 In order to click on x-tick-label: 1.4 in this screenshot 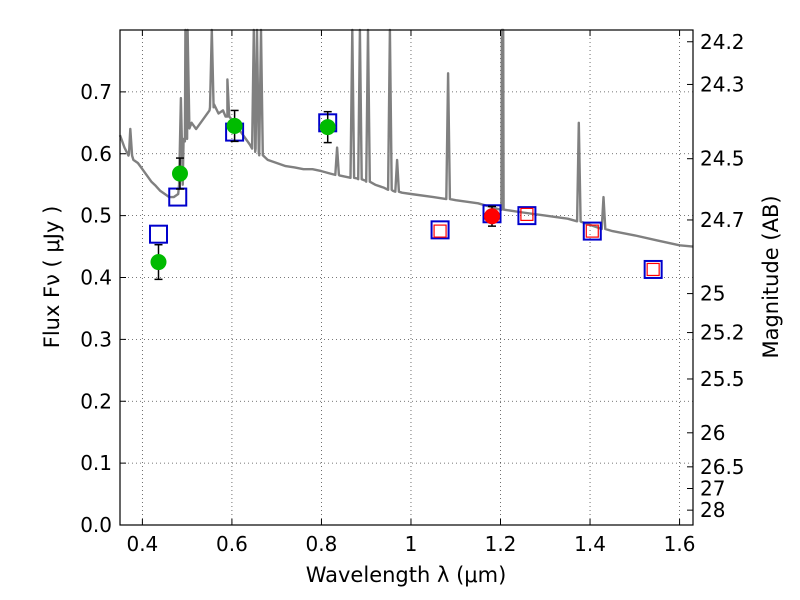, I will do `click(590, 544)`.